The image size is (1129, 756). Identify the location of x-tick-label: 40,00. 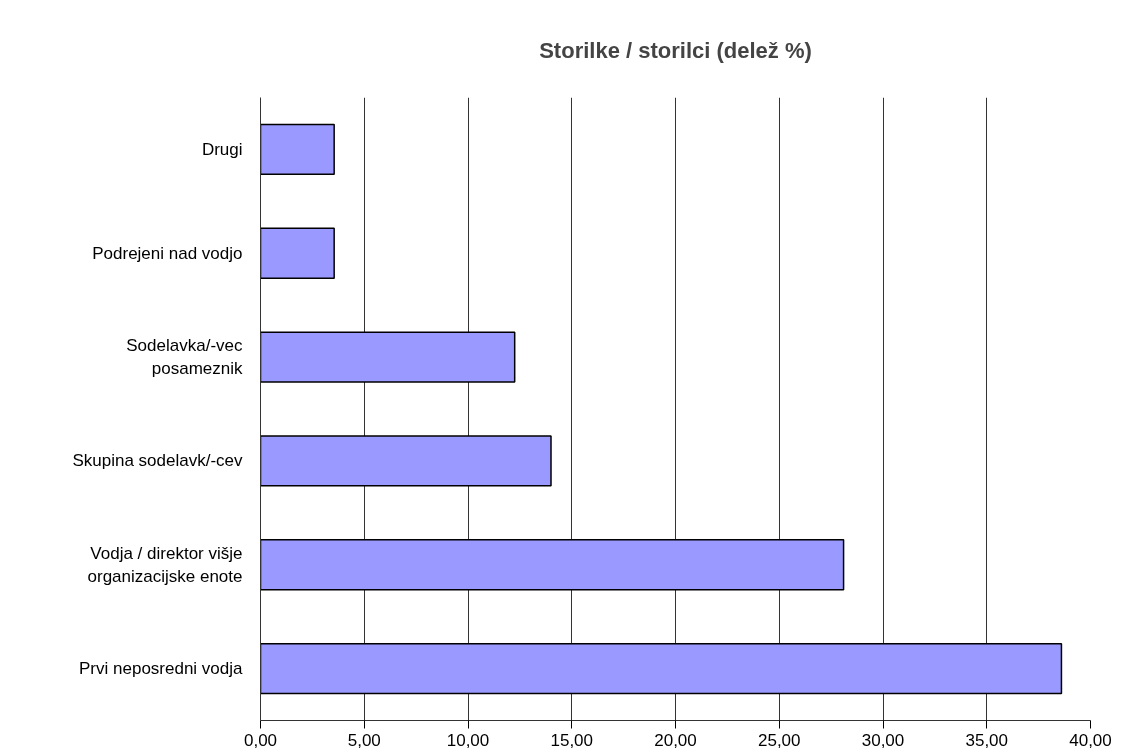
(1090, 740).